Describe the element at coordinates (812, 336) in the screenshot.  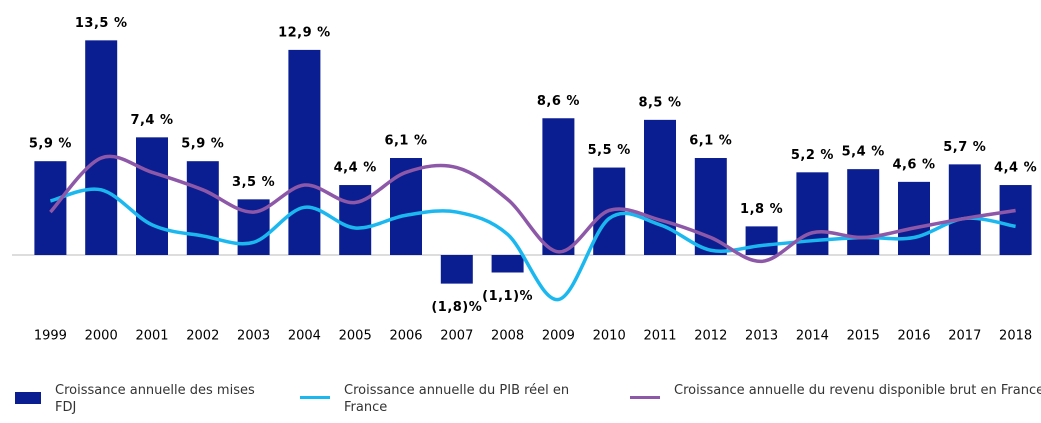
I see `x-tick-label: 2014` at that location.